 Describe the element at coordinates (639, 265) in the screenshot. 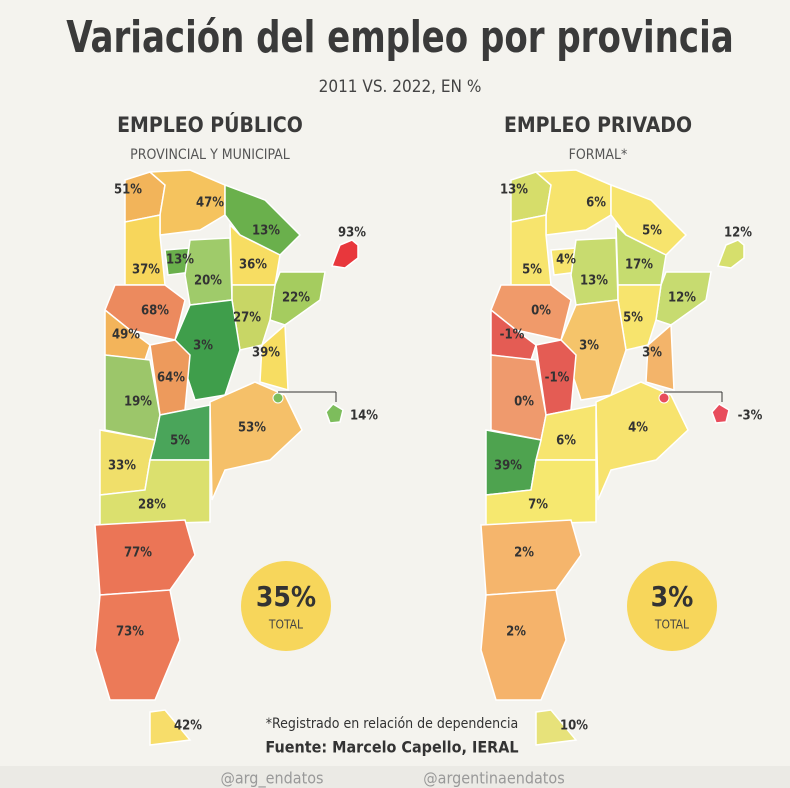

I see `province-label: 17%` at that location.